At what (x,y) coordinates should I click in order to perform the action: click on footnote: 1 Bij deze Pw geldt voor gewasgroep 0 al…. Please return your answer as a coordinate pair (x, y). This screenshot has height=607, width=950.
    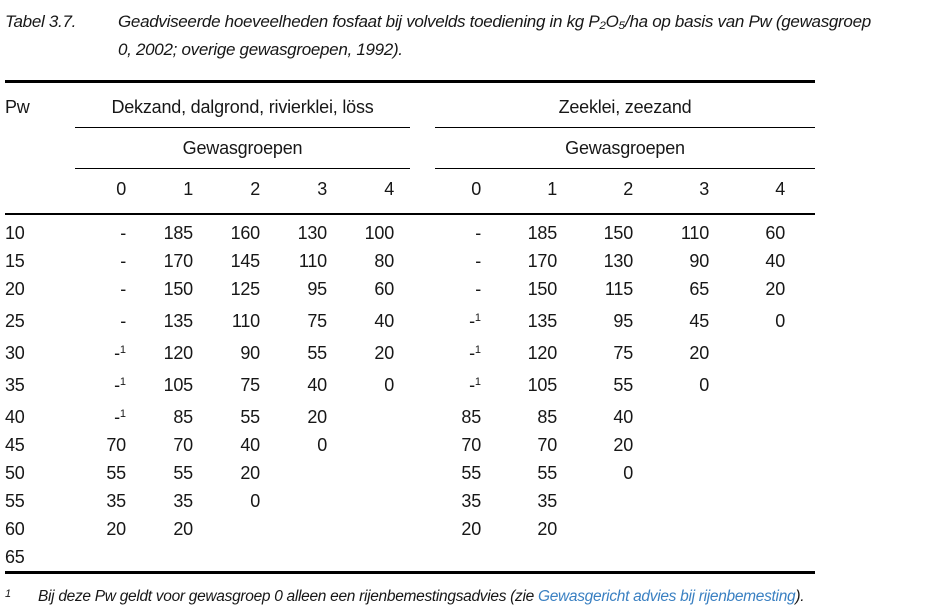
    Looking at the image, I should click on (474, 597).